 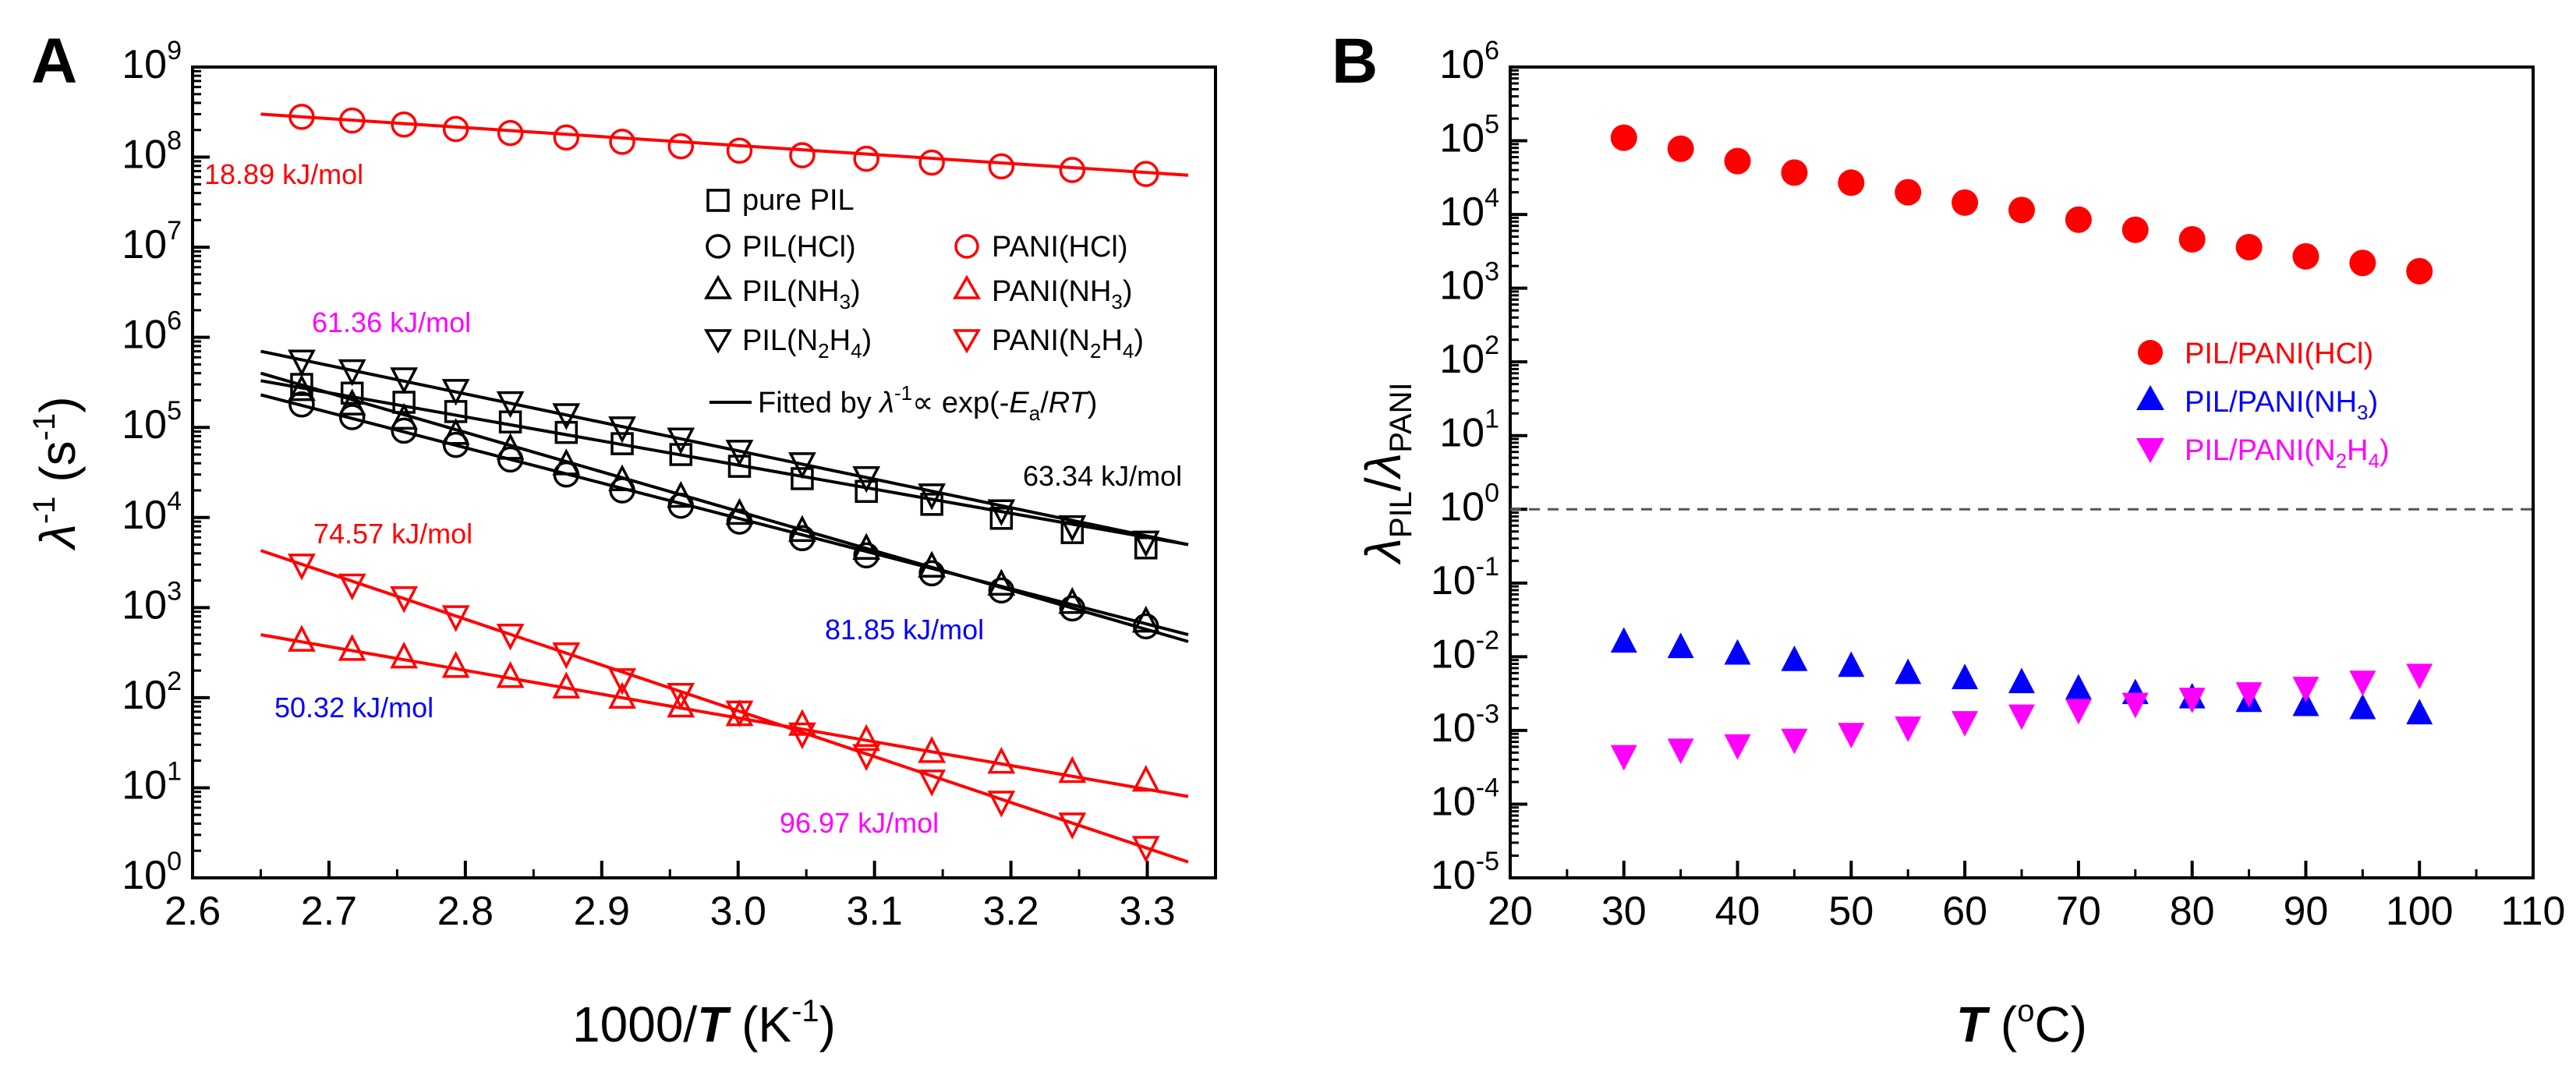 What do you see at coordinates (801, 294) in the screenshot?
I see `legend-a-label: PIL(NH3)` at bounding box center [801, 294].